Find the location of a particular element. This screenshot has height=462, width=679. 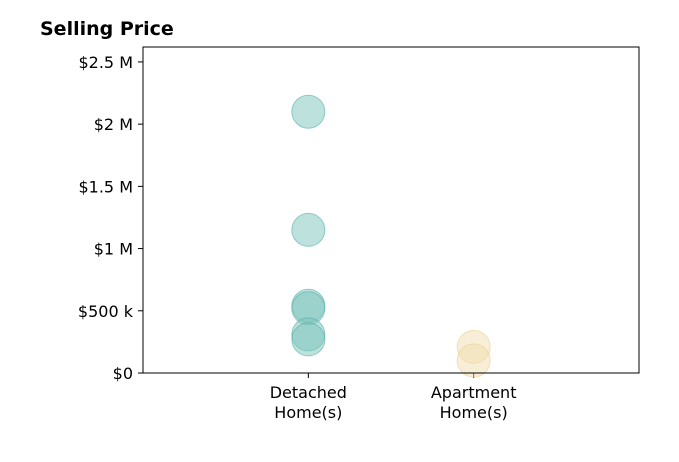

x-axis: Detached Home(s) Apartment Home(s) is located at coordinates (393, 397).